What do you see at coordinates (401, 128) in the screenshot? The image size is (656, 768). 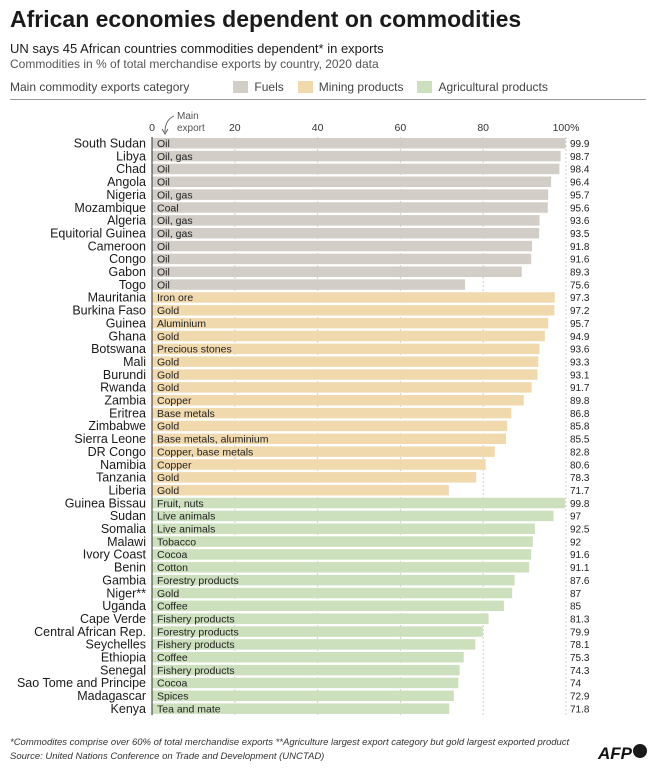 I see `tick-label: 60` at bounding box center [401, 128].